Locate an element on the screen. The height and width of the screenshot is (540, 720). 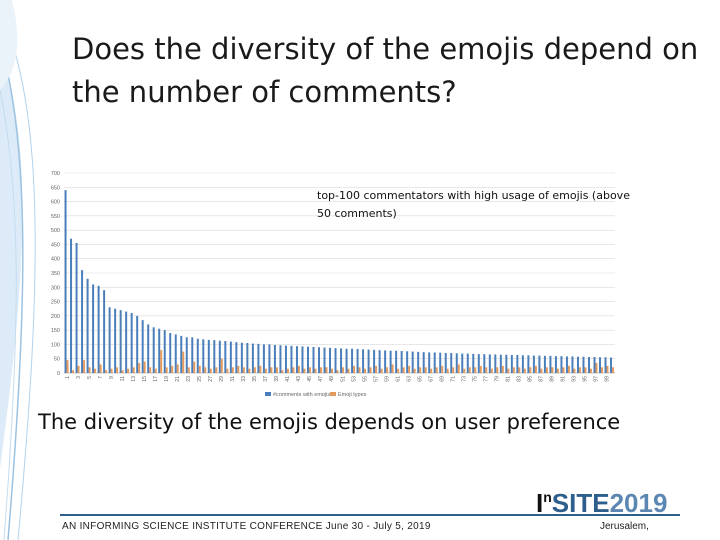
x-tick-label: 45 is located at coordinates (310, 379).